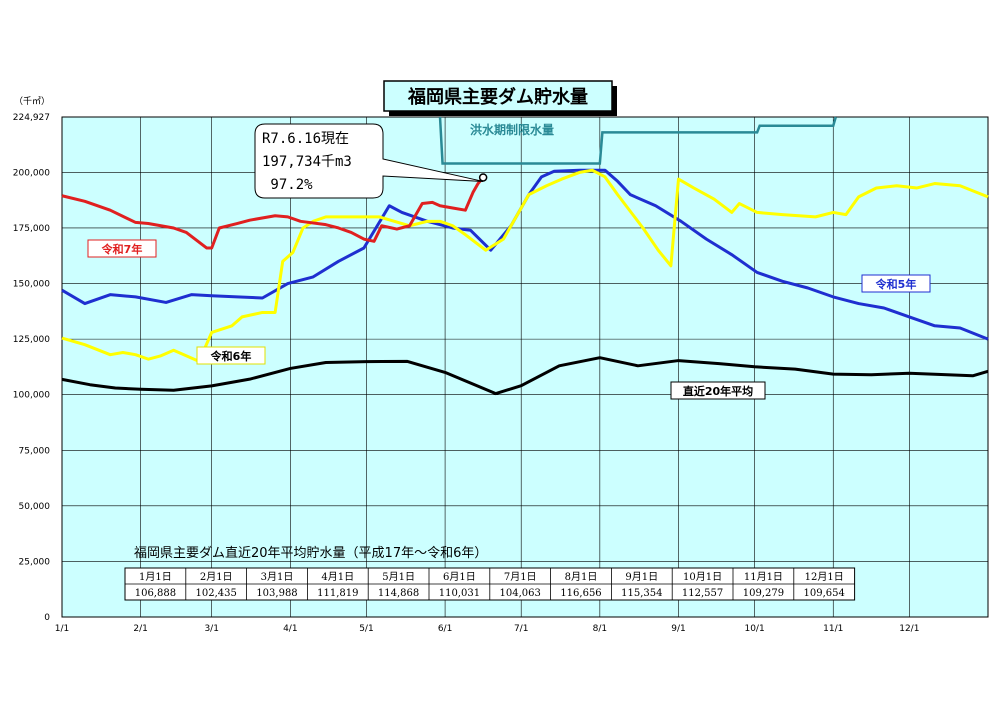 This screenshot has height=706, width=1000. Describe the element at coordinates (641, 593) in the screenshot. I see `avg-table-value: 115,354` at that location.